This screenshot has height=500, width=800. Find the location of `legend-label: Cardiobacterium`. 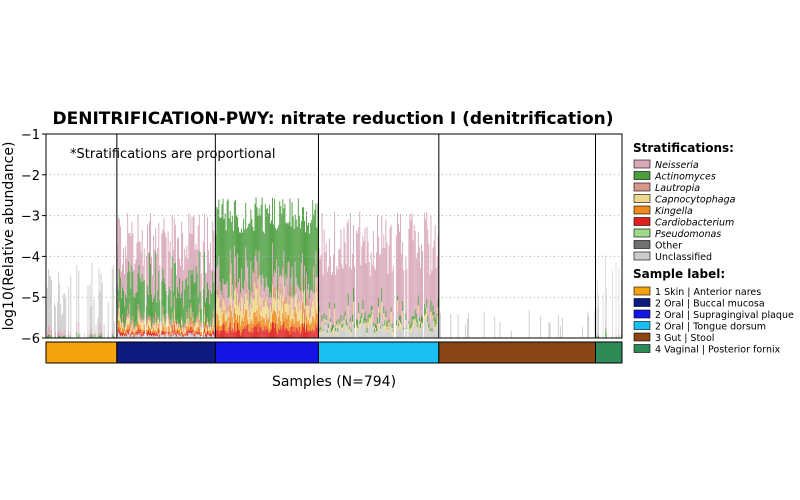

legend-label: Cardiobacterium is located at coordinates (694, 223).